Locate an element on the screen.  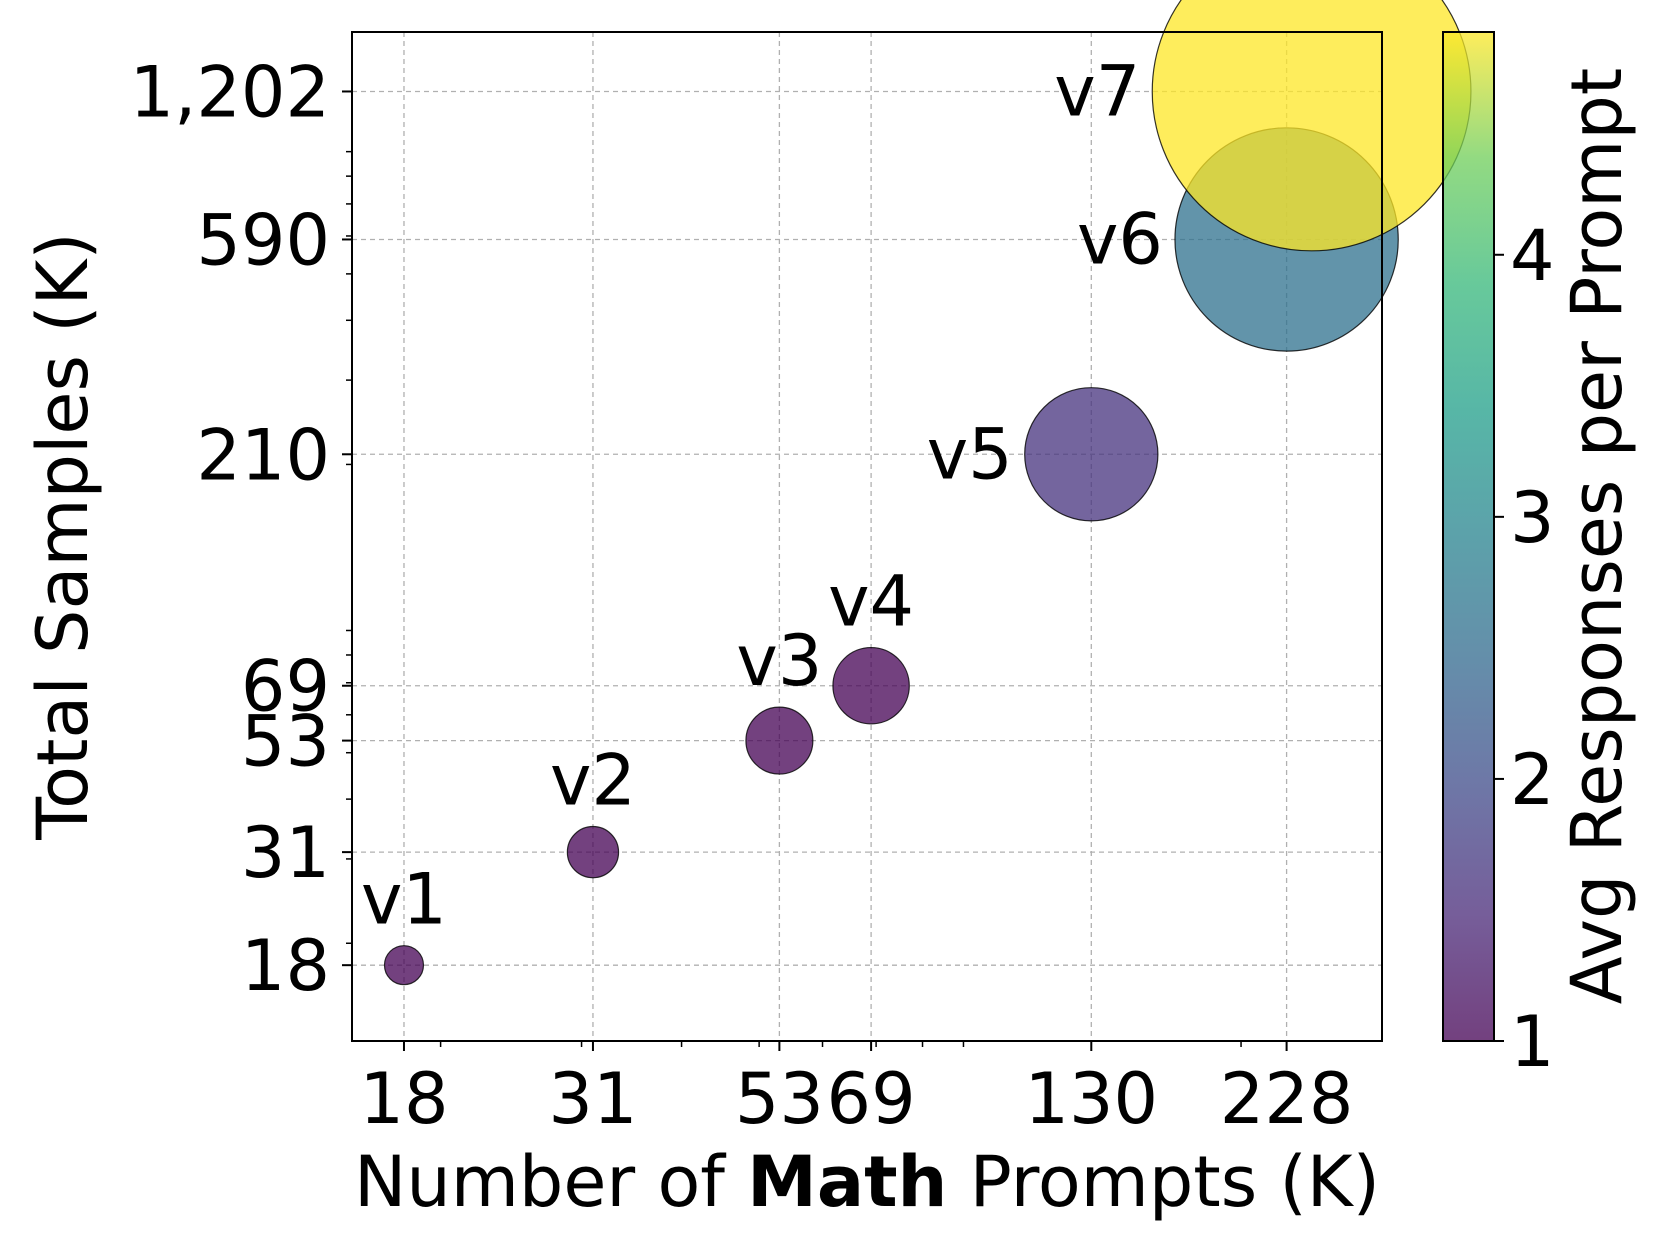
bubble-label-v6: v6 is located at coordinates (1120, 239).